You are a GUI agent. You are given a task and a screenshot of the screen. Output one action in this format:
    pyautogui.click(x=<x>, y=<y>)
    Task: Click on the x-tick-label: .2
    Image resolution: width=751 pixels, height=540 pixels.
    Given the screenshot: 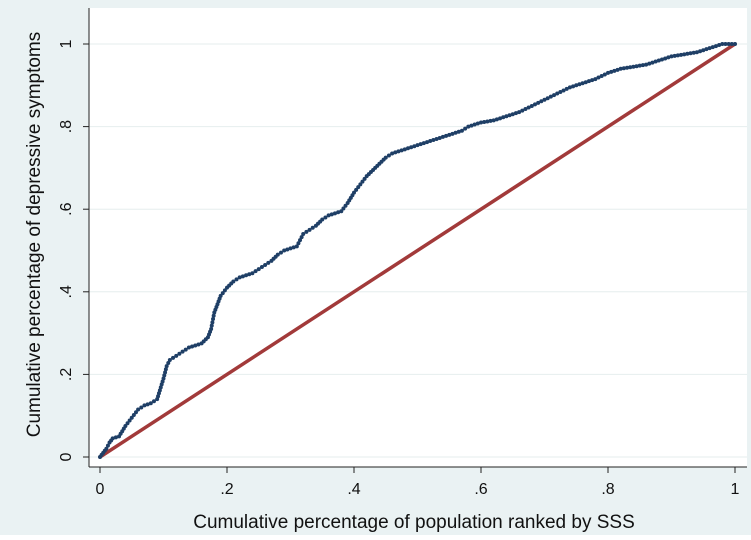 What is the action you would take?
    pyautogui.click(x=226, y=489)
    